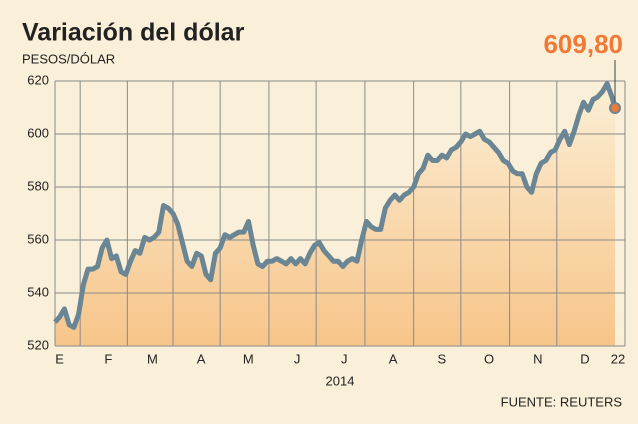 Image resolution: width=638 pixels, height=424 pixels. I want to click on x-tick-label: N, so click(537, 358).